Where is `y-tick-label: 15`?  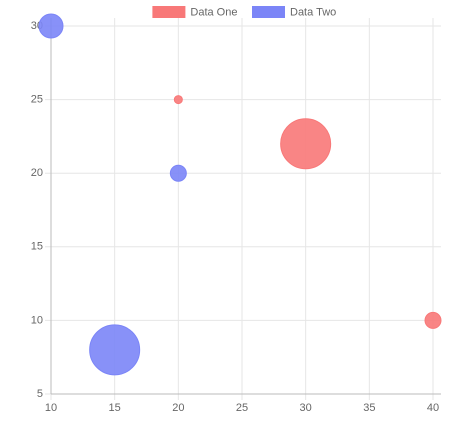
y-tick-label: 15 is located at coordinates (37, 247).